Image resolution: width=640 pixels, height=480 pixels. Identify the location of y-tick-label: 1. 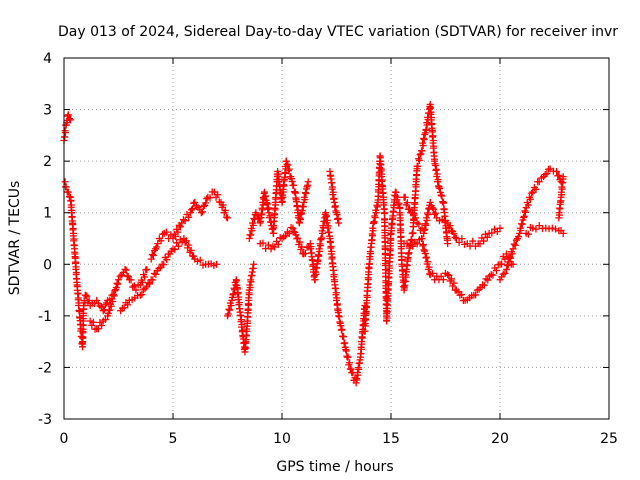
(47, 214).